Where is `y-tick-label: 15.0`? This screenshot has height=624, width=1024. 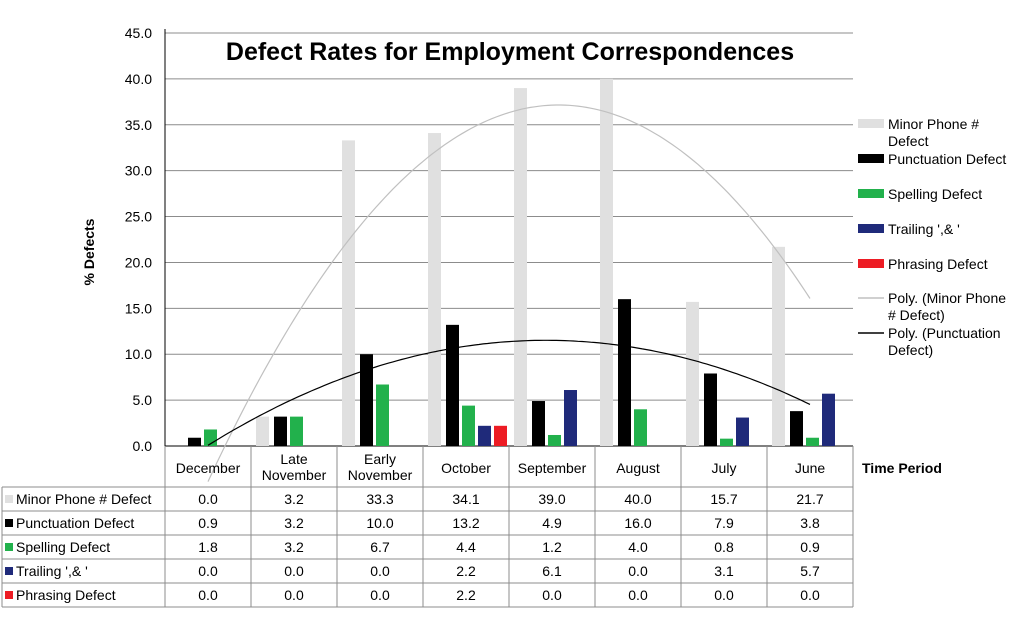 y-tick-label: 15.0 is located at coordinates (138, 308).